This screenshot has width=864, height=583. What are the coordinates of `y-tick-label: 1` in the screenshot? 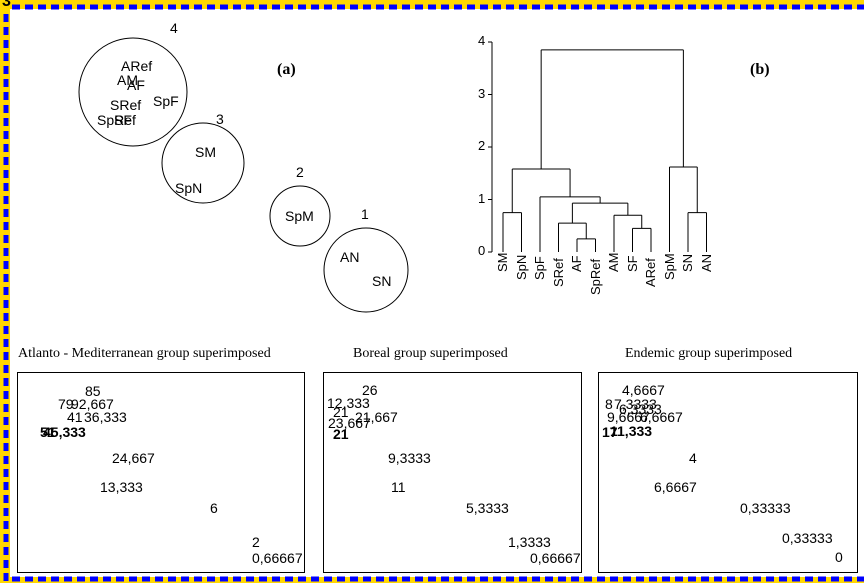 It's located at (482, 198).